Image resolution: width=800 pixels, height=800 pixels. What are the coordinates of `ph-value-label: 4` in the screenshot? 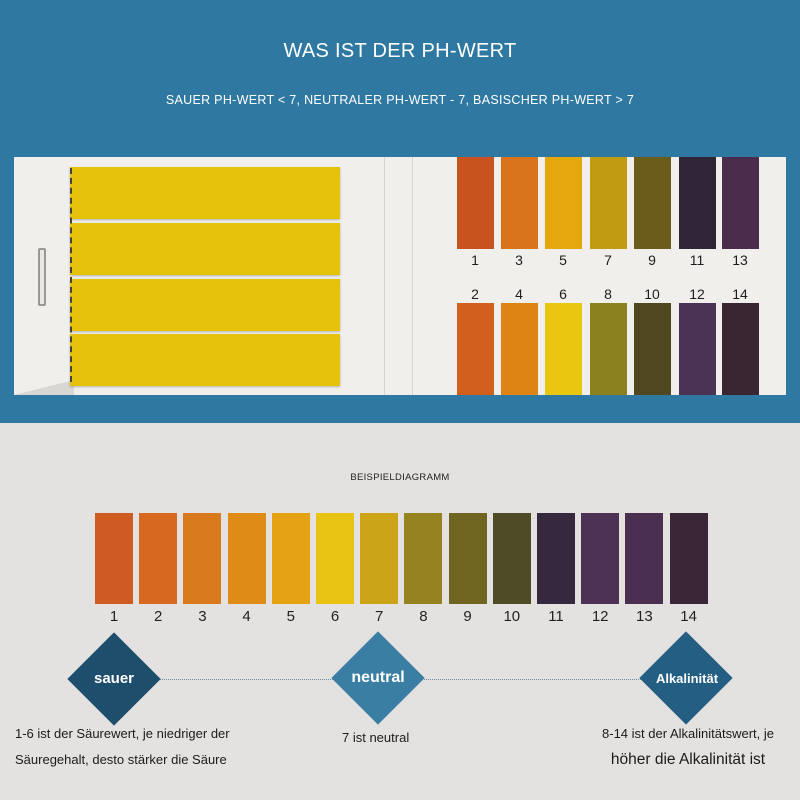 It's located at (519, 294).